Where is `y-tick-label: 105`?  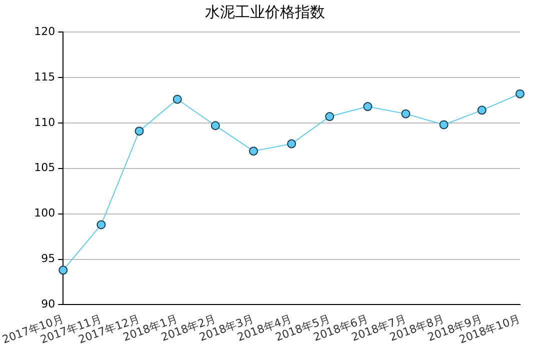
y-tick-label: 105 is located at coordinates (45, 167).